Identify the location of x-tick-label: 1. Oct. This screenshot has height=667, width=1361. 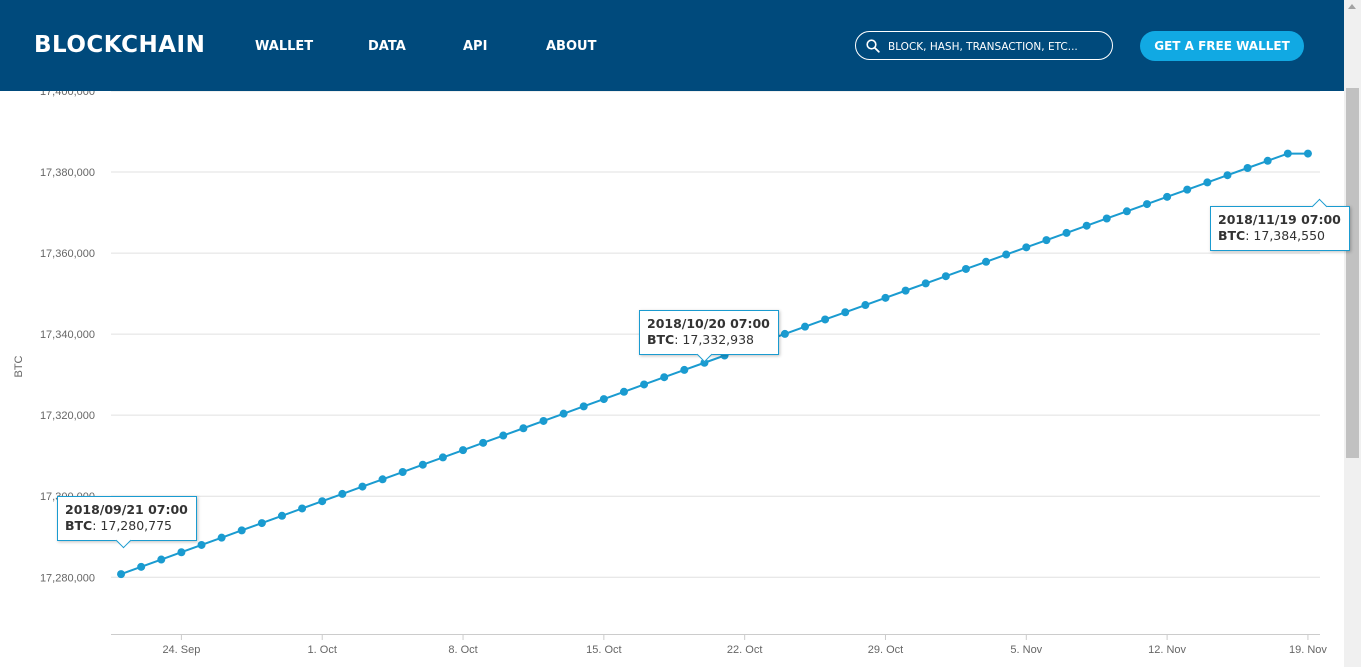
(322, 650).